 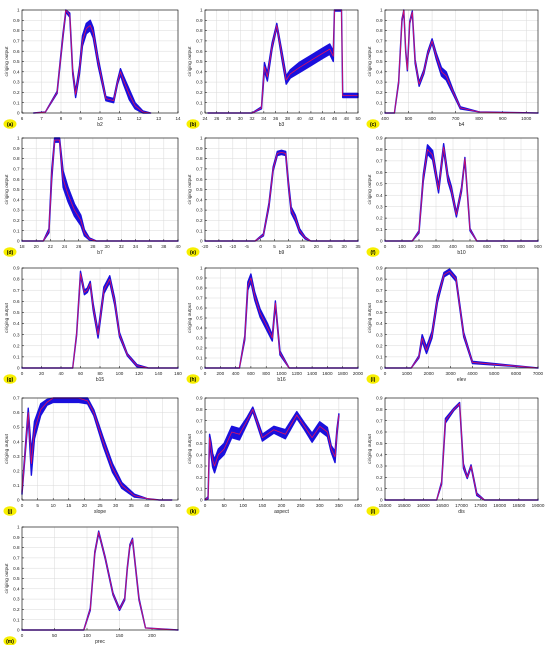 I want to click on x-tick-label: 30, so click(x=241, y=118).